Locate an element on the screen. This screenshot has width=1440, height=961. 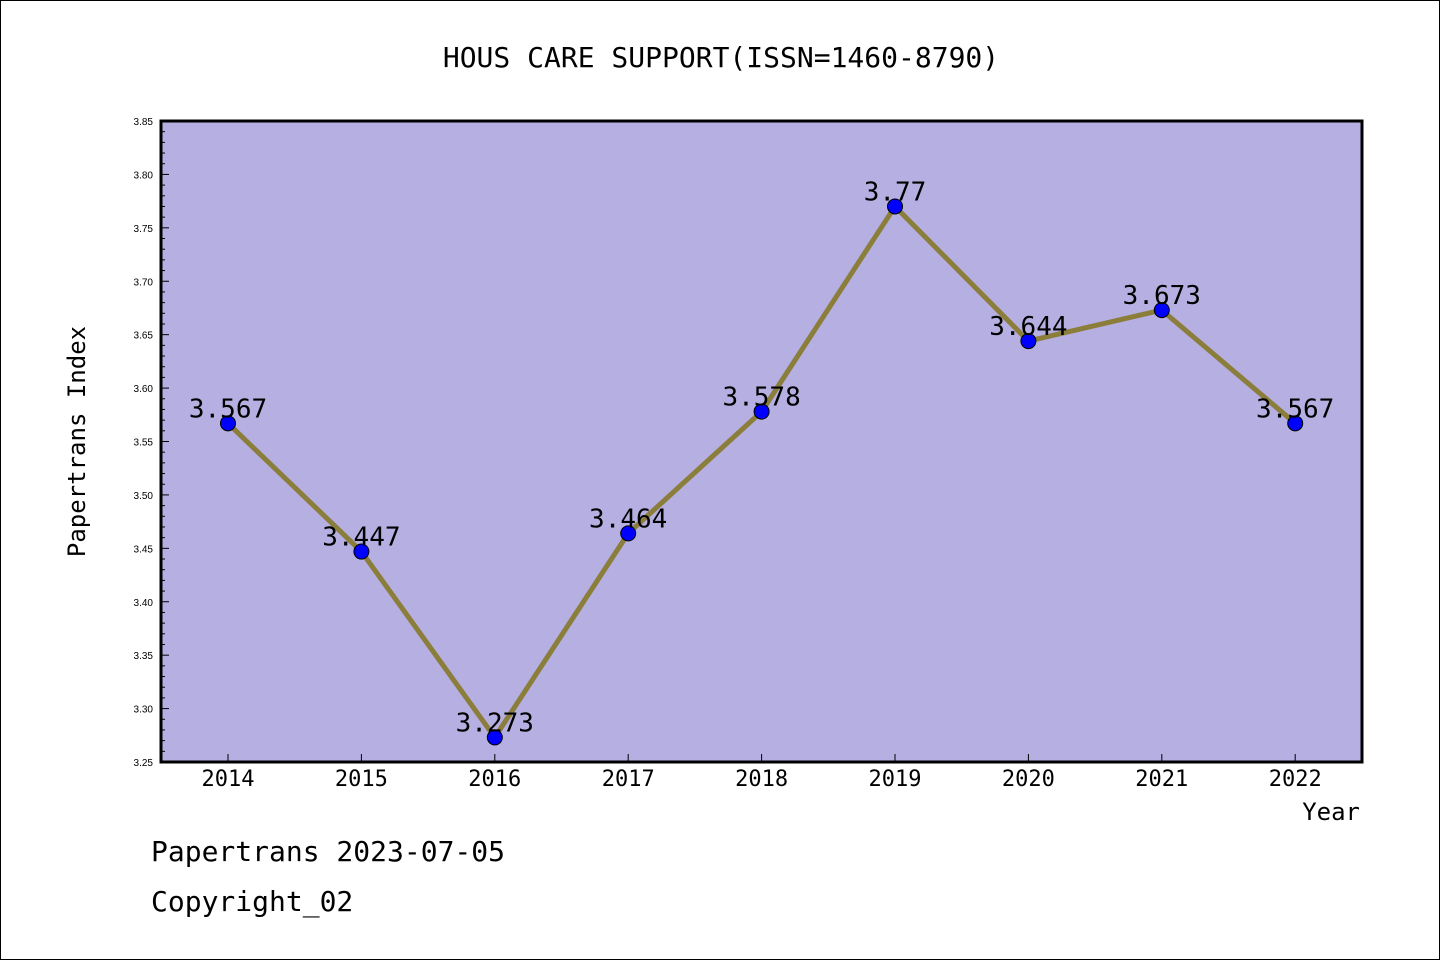
y-tick-label: 3.35 is located at coordinates (144, 656).